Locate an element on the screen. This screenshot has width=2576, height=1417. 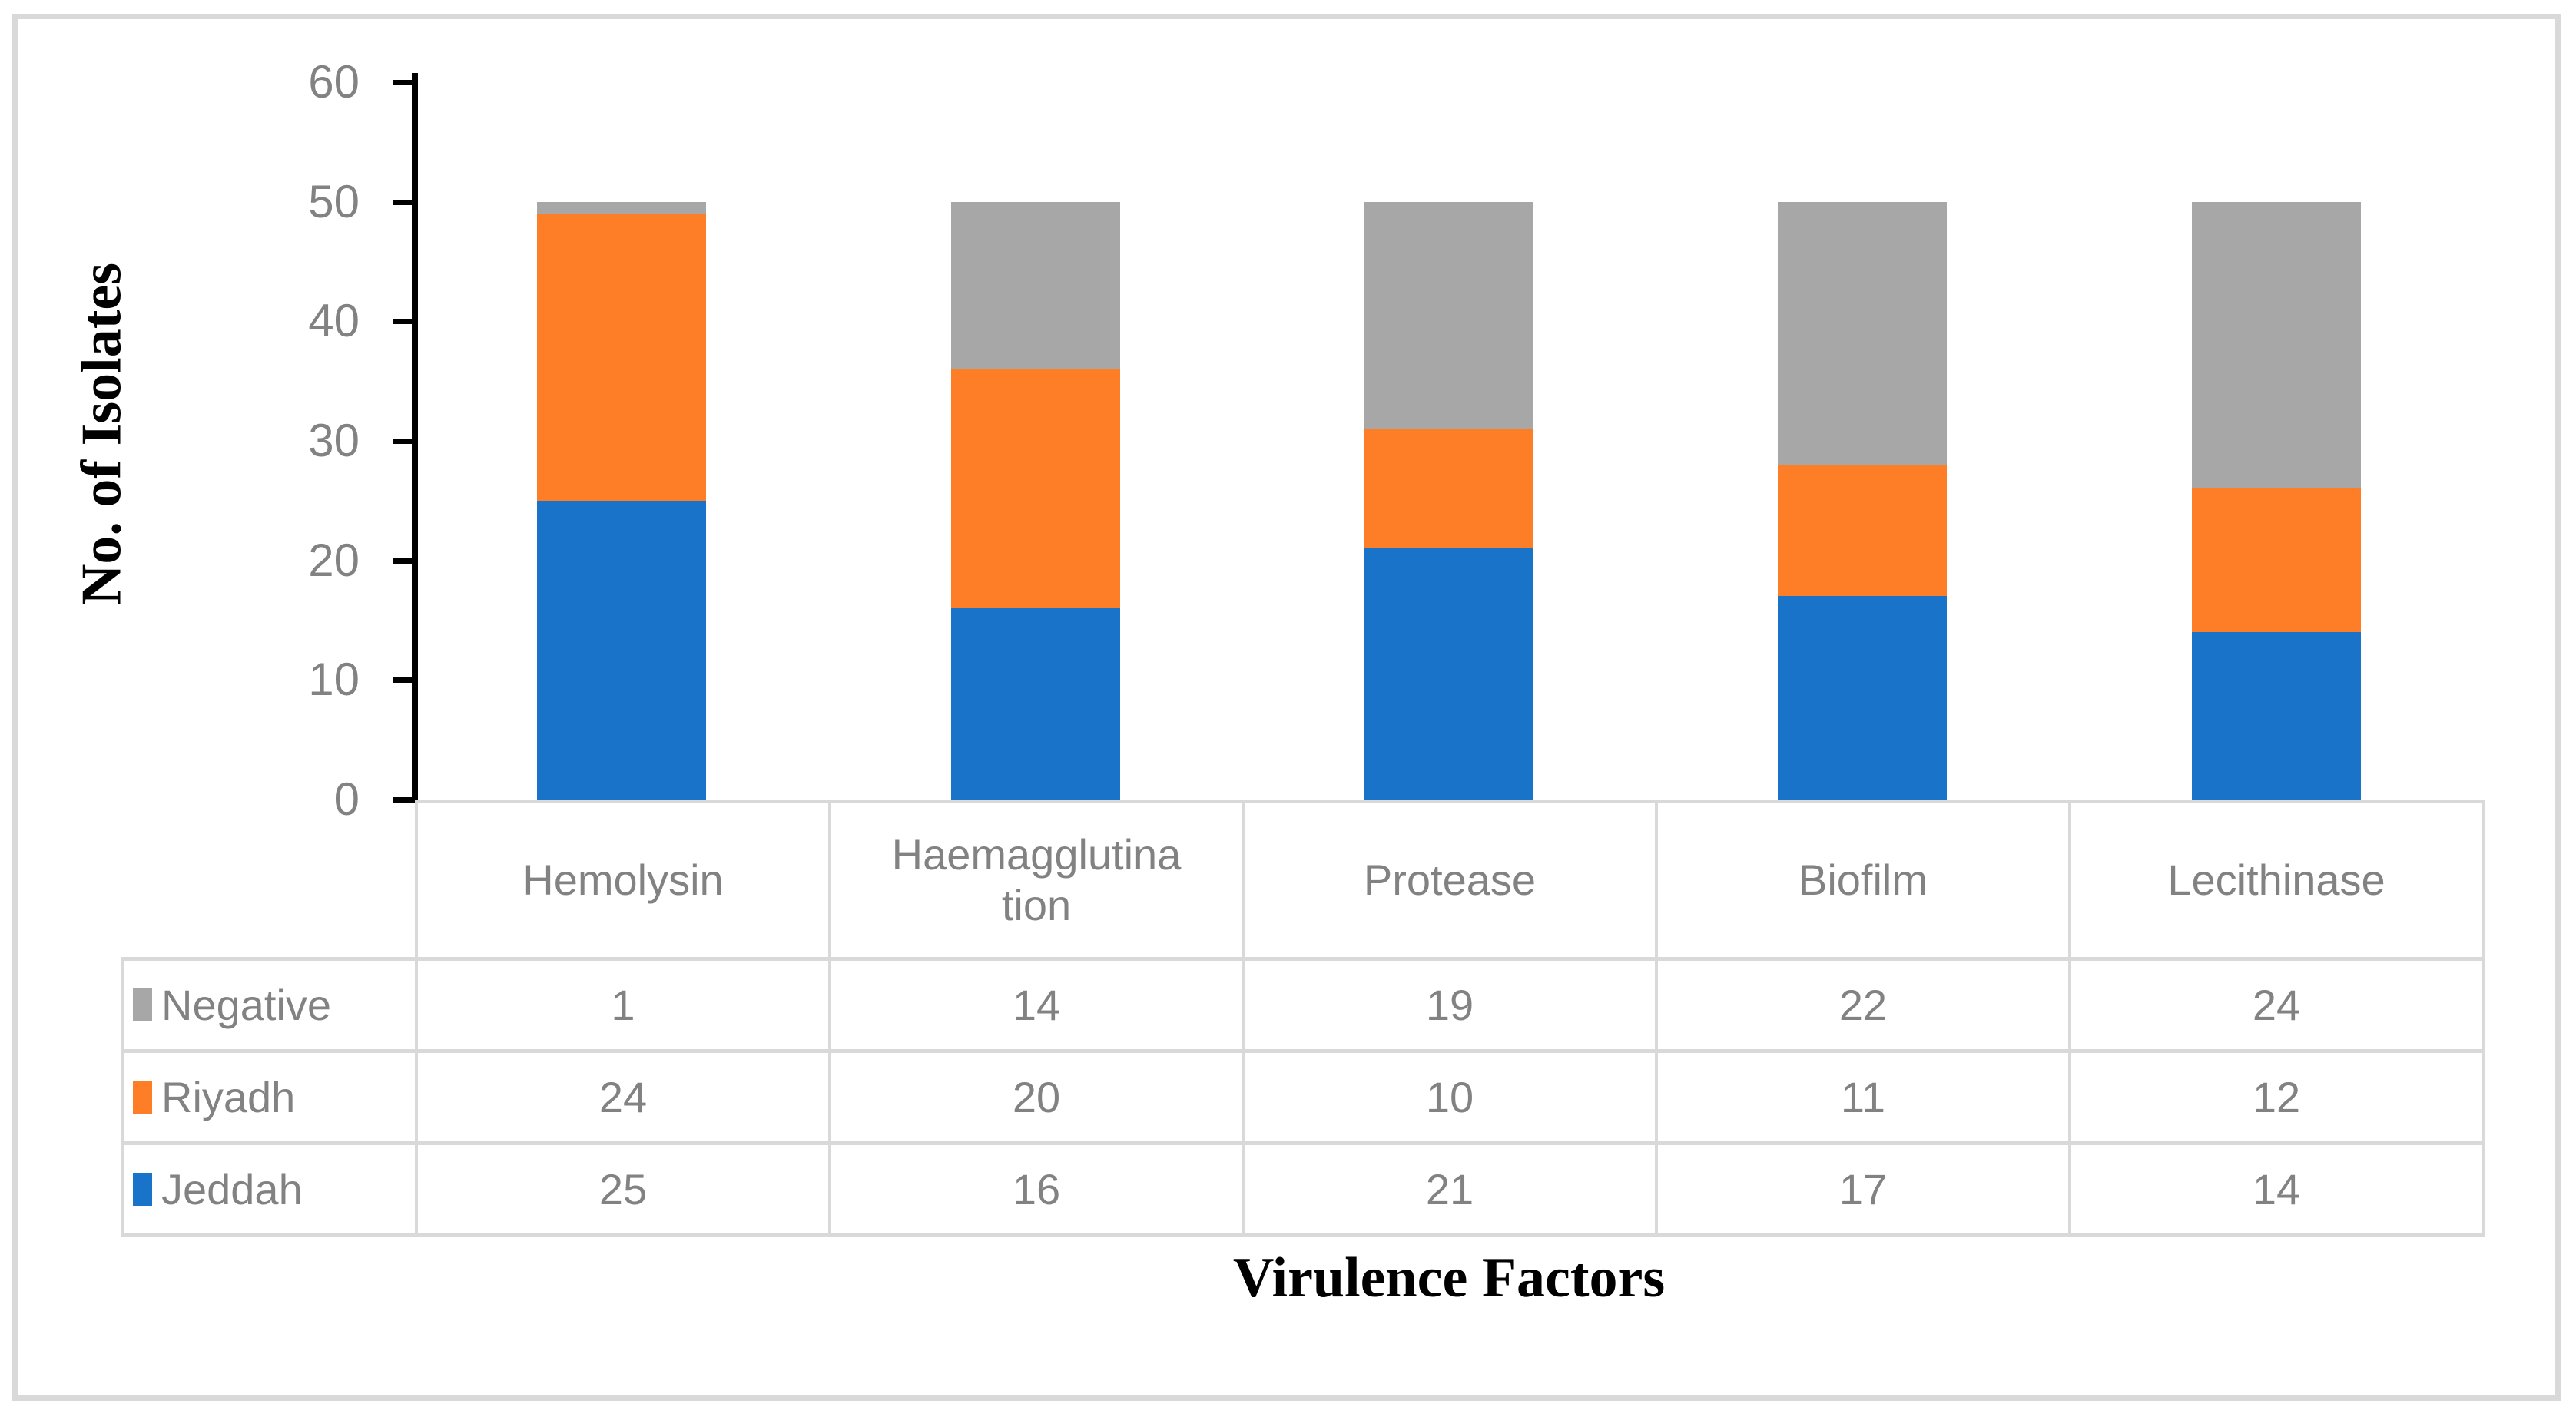
value-cell: 12 is located at coordinates (2276, 1097).